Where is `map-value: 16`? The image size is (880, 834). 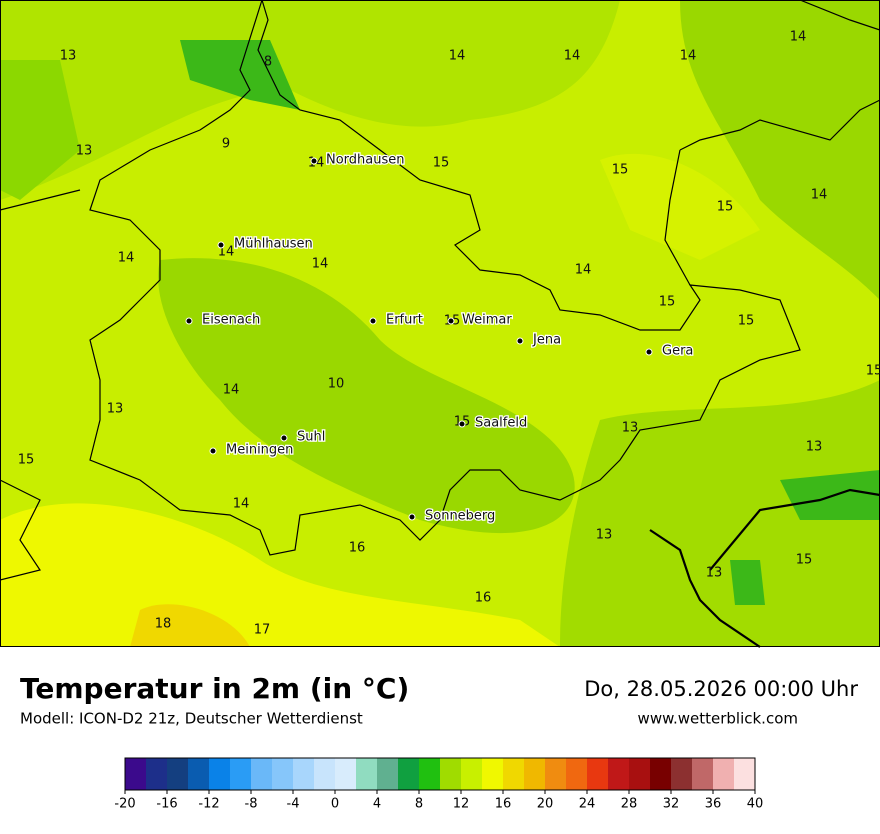
map-value: 16 is located at coordinates (357, 548).